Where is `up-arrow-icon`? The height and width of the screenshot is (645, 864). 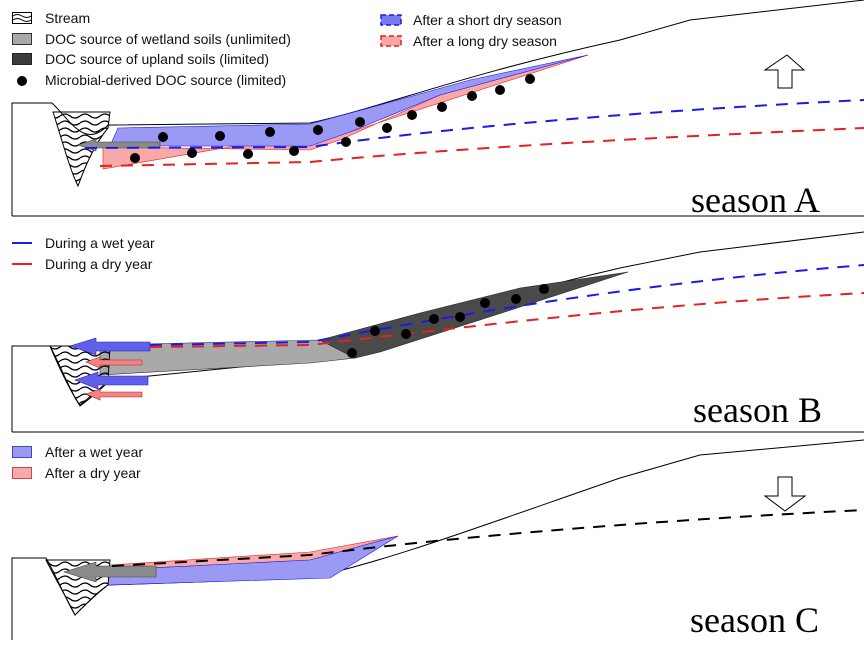
up-arrow-icon is located at coordinates (784, 71).